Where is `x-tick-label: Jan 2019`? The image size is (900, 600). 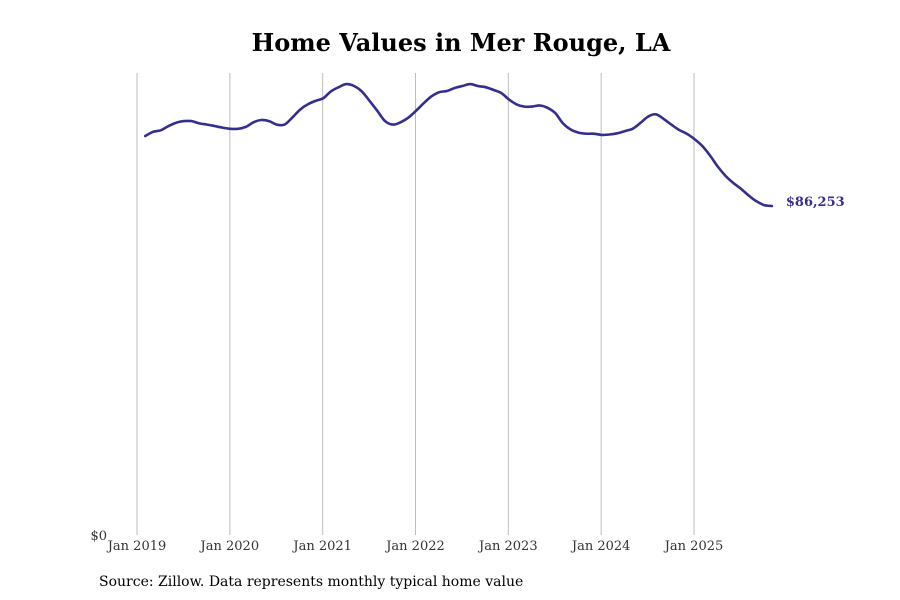 x-tick-label: Jan 2019 is located at coordinates (136, 546).